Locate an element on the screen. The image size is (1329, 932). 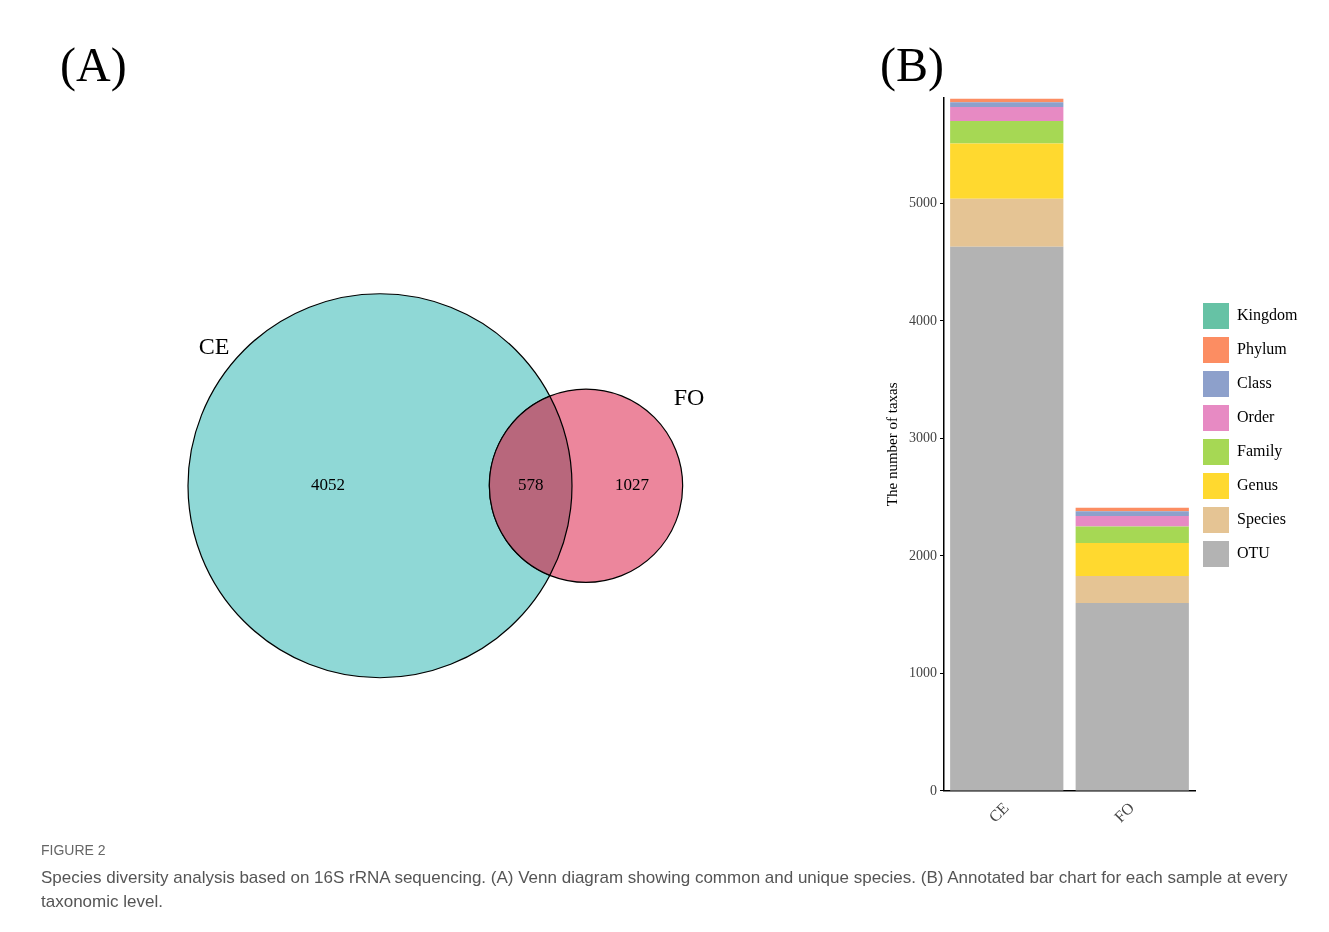
legend-label: Class is located at coordinates (1254, 383).